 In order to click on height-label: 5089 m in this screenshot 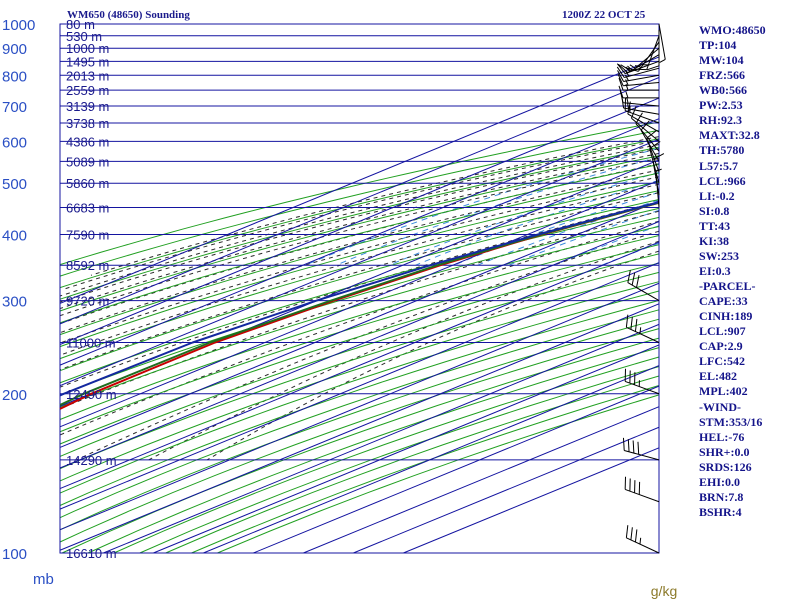, I will do `click(87, 161)`.